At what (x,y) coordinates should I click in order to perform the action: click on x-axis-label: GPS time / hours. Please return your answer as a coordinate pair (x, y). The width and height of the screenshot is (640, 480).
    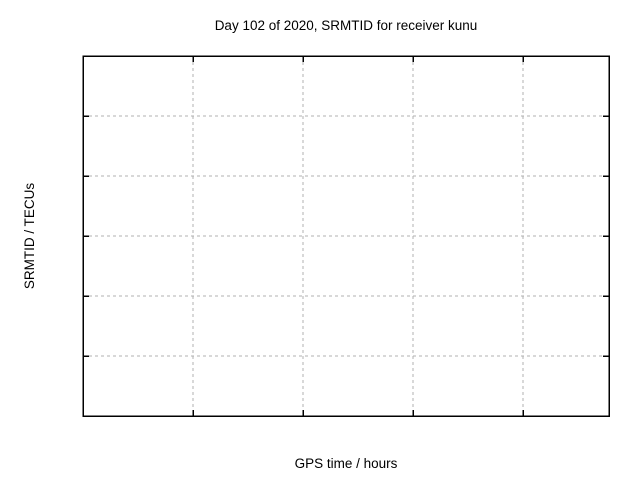
    Looking at the image, I should click on (346, 463).